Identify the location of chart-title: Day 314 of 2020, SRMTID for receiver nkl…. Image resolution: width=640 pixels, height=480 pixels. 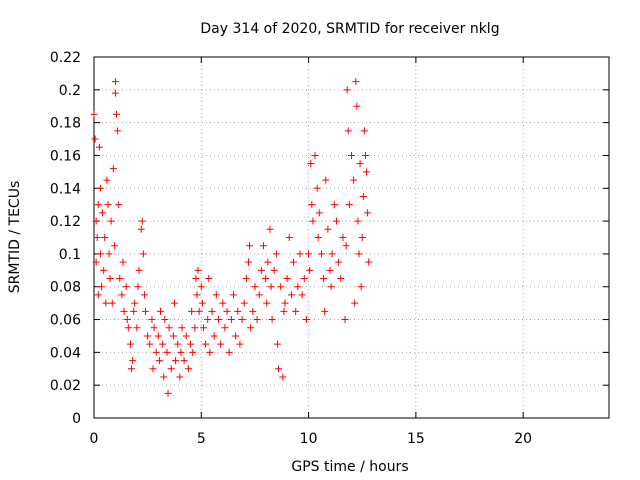
(349, 29).